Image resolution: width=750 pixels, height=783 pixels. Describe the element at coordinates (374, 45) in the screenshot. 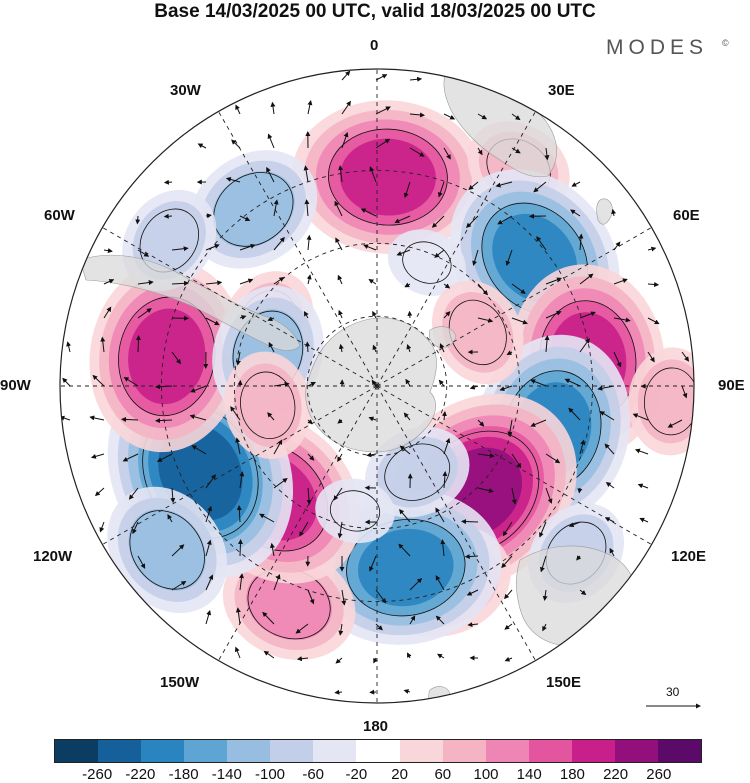

I see `lon-label-0: 0` at that location.